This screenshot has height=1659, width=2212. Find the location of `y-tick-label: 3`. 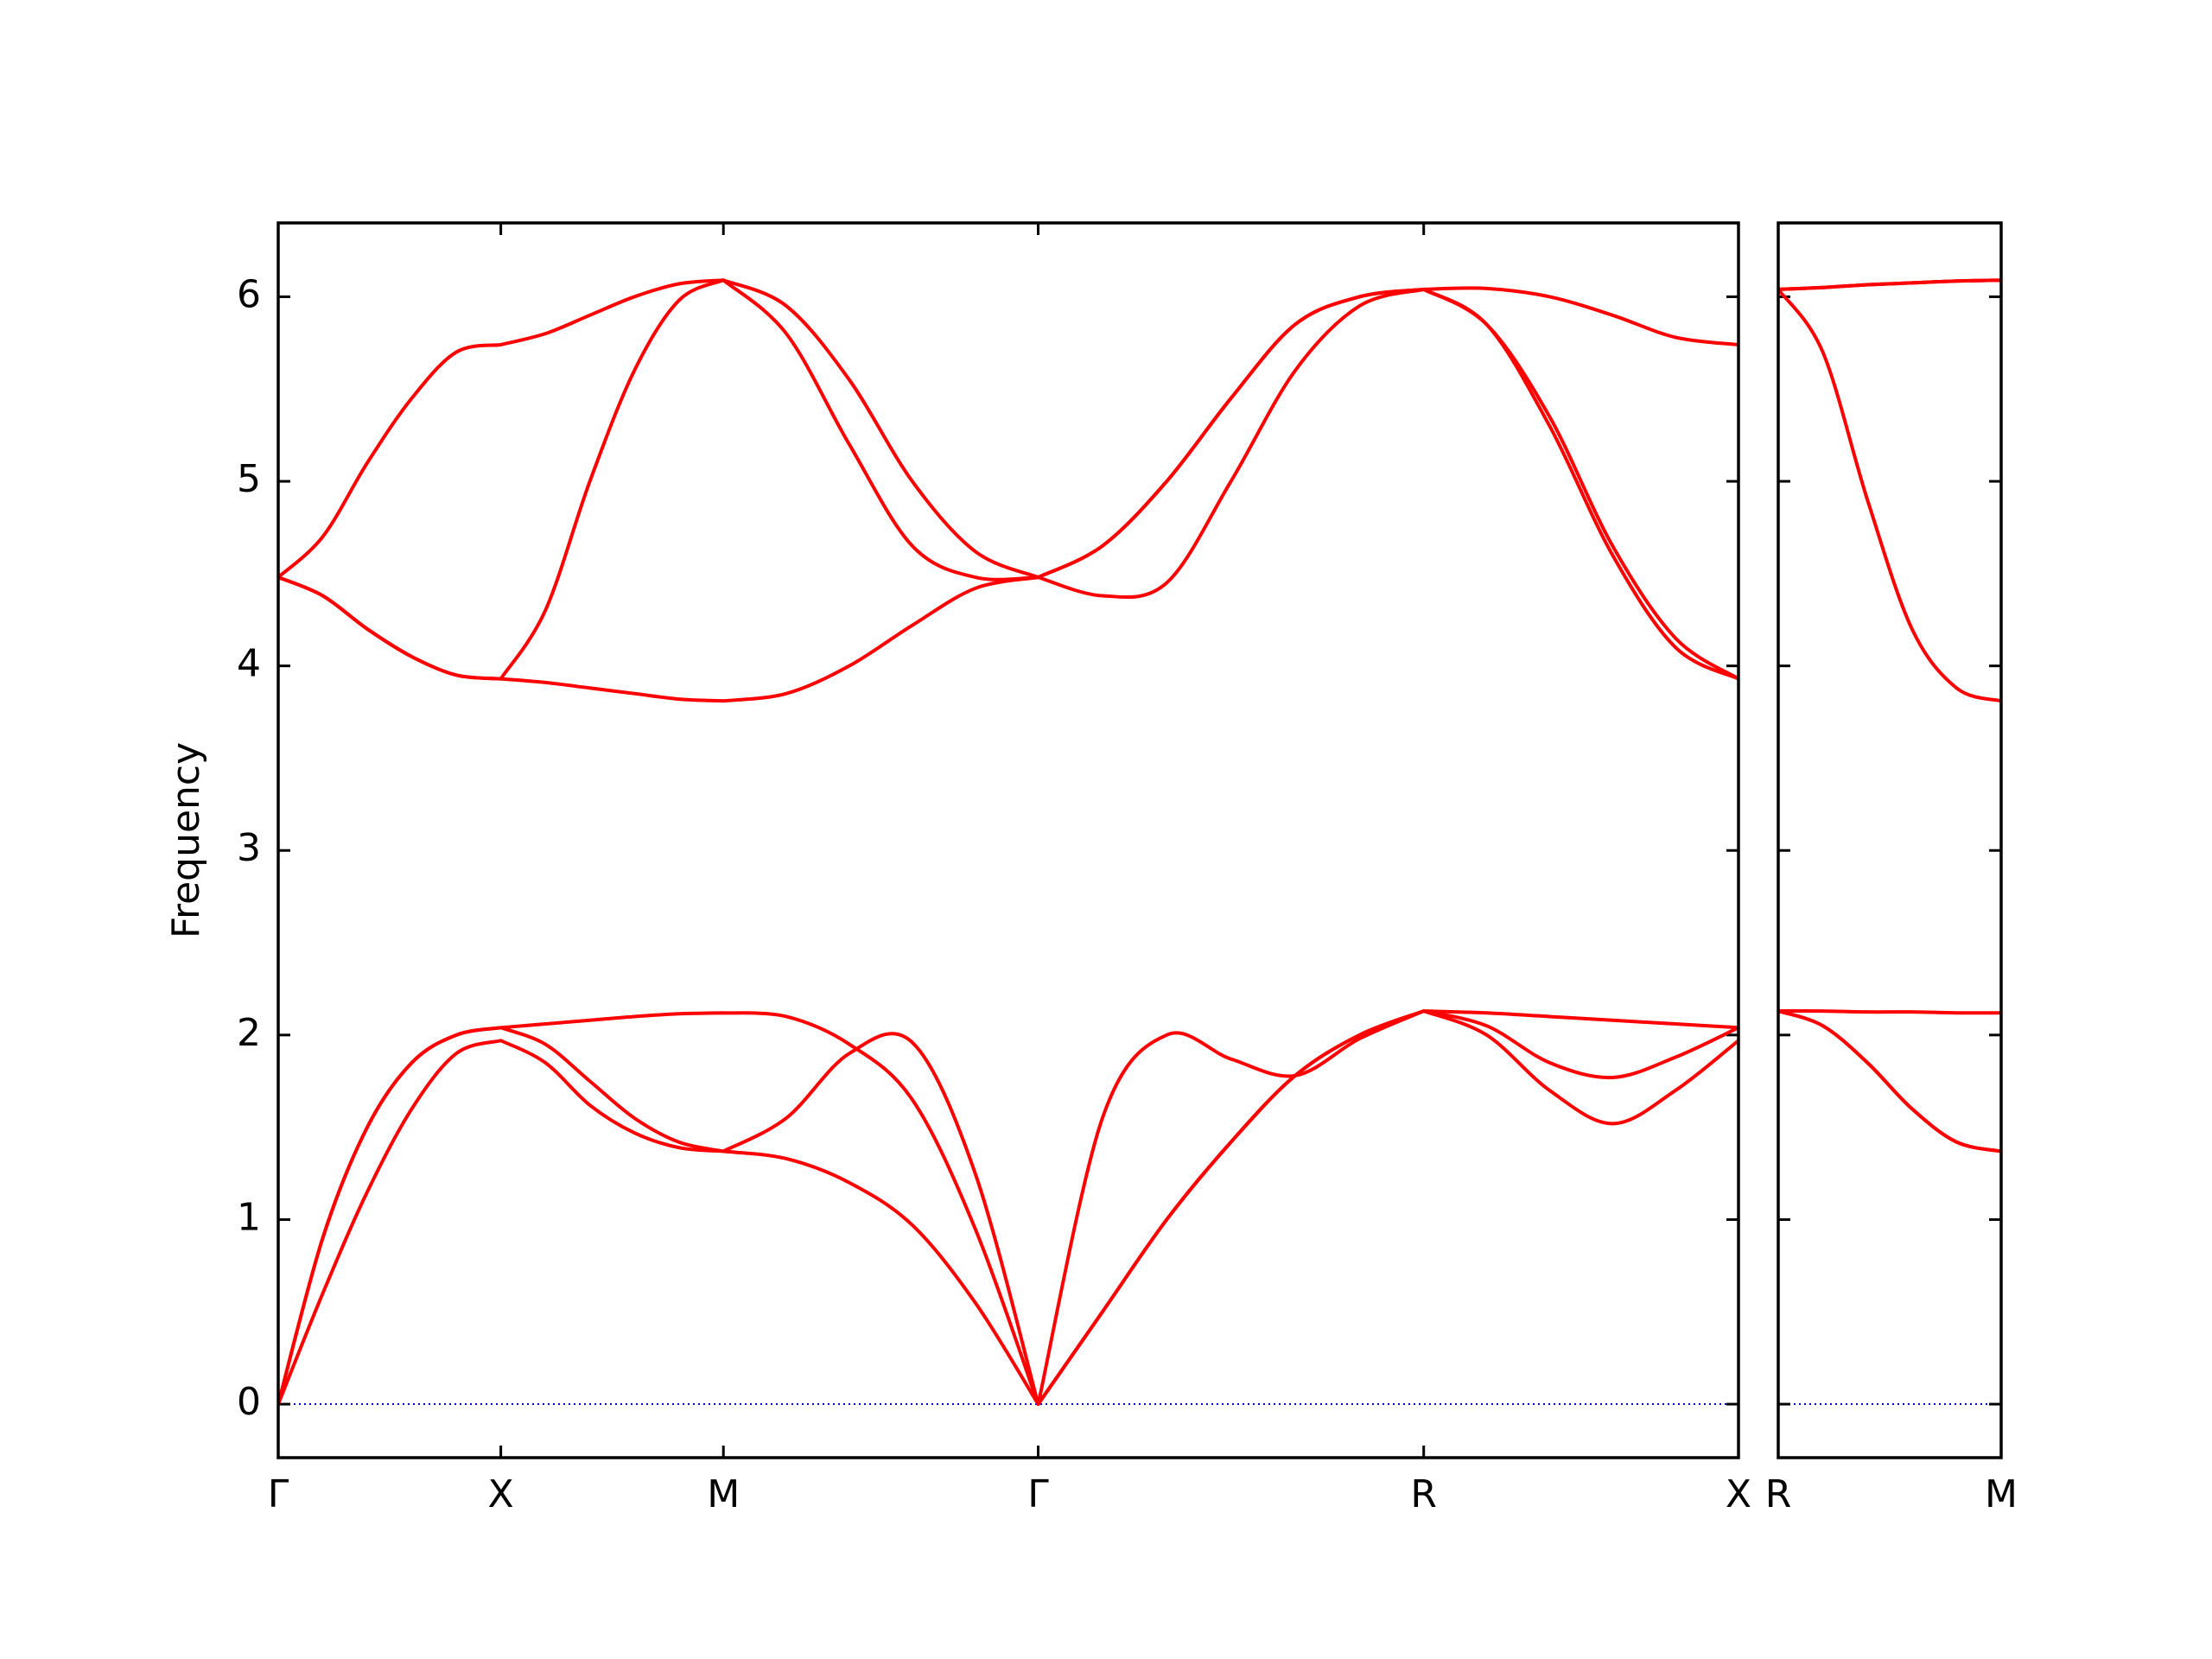

y-tick-label: 3 is located at coordinates (249, 848).